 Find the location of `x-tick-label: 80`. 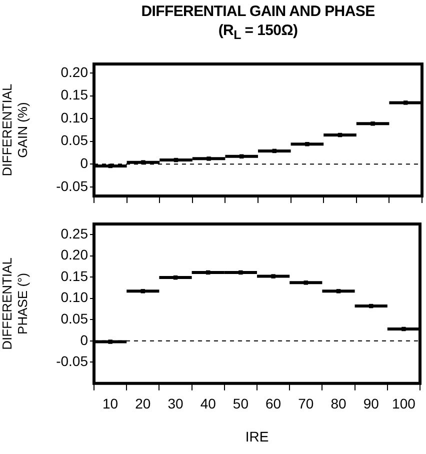

x-tick-label: 80 is located at coordinates (338, 404).